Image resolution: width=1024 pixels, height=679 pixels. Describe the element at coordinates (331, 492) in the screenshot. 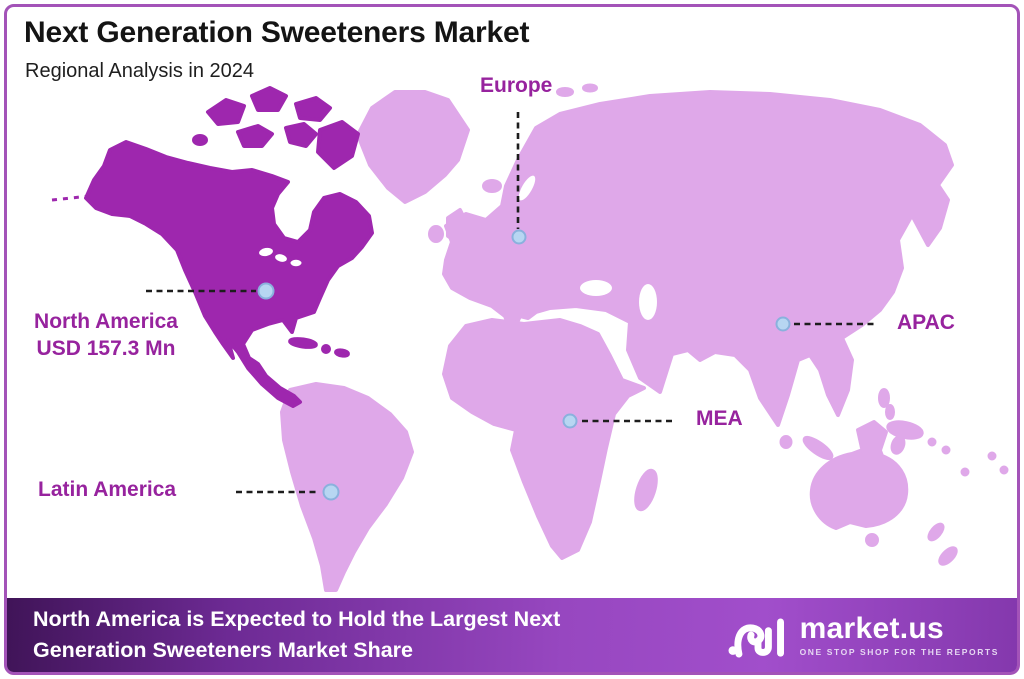

I see `latin-america-marker-dot` at that location.